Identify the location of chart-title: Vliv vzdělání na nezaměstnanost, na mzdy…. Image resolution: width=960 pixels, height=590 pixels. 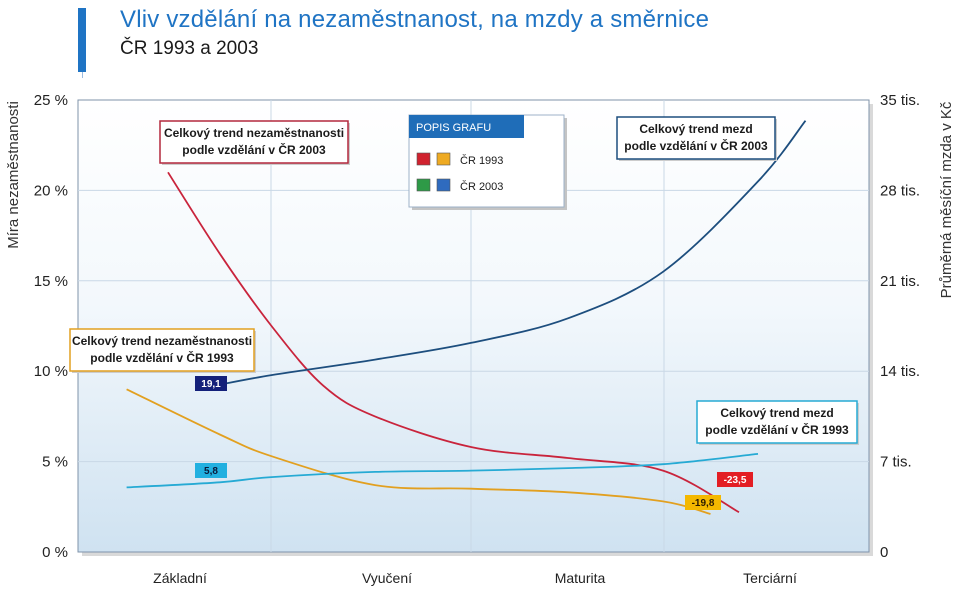
(415, 19).